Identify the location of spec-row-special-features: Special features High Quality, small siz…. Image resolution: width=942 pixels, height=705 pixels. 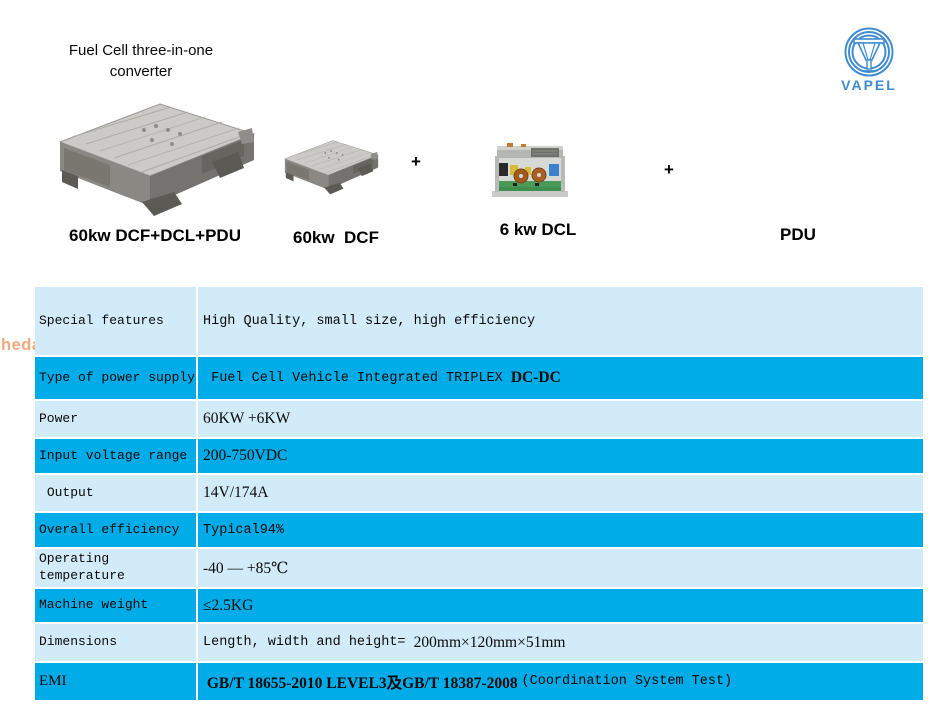
(479, 321).